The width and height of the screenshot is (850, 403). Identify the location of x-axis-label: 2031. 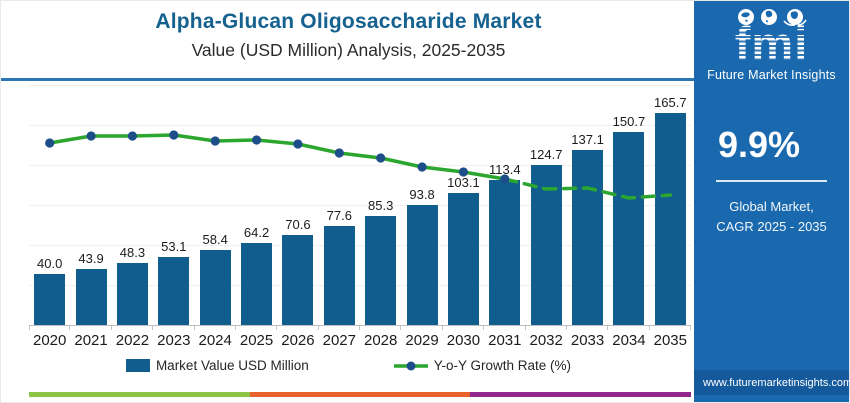
(505, 340).